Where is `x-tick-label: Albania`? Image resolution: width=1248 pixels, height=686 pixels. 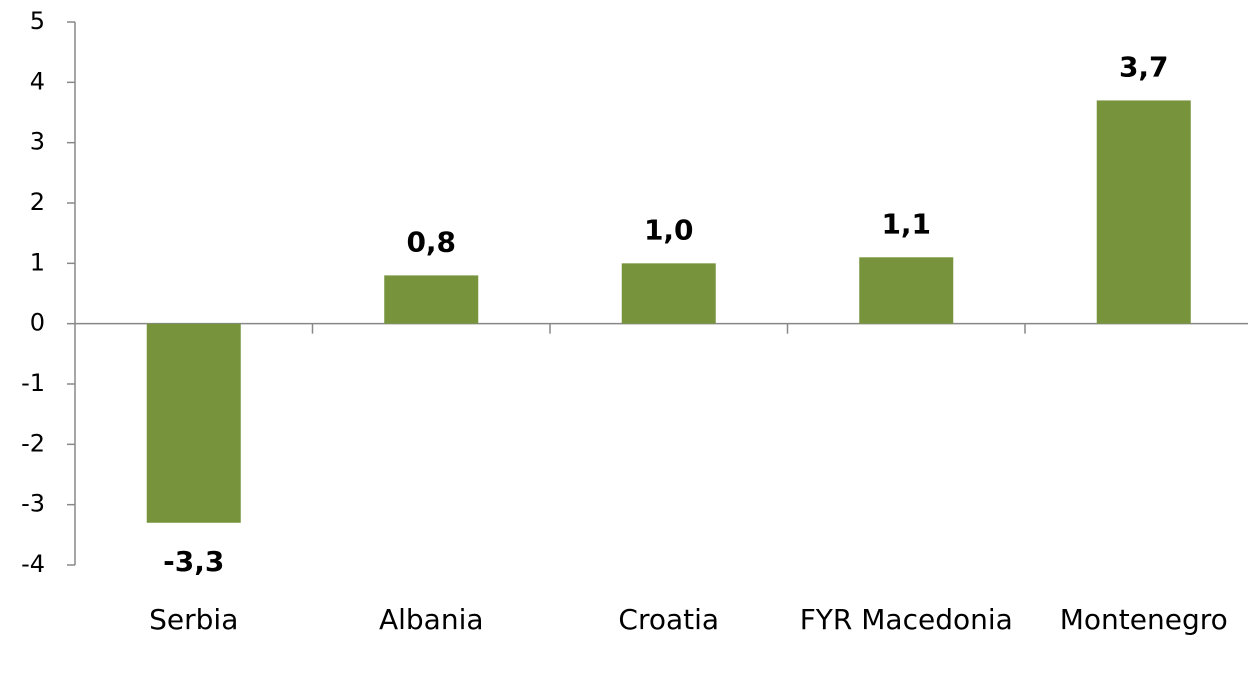 x-tick-label: Albania is located at coordinates (431, 619).